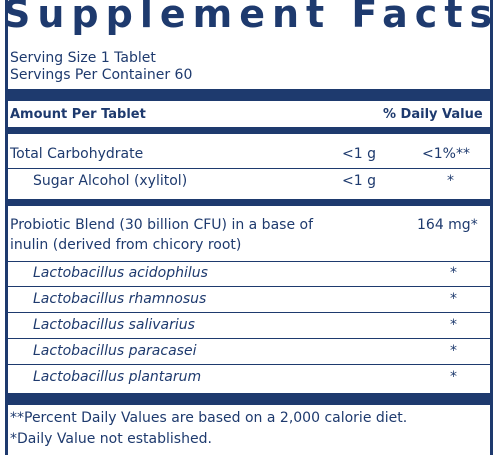 The height and width of the screenshot is (455, 500). Describe the element at coordinates (249, 399) in the screenshot. I see `thick-divider-bottom` at that location.